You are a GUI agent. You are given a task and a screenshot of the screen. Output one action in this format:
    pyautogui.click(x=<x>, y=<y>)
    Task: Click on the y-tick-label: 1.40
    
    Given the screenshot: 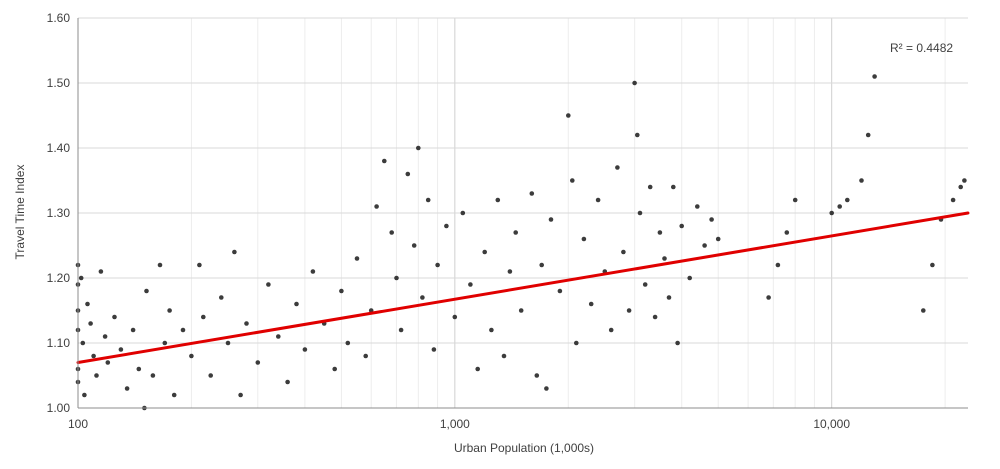 What is the action you would take?
    pyautogui.click(x=59, y=148)
    